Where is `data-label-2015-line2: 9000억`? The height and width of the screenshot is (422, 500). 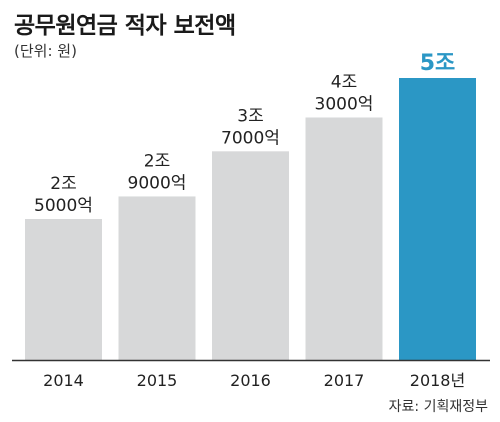
data-label-2015-line2: 9000억 is located at coordinates (157, 183).